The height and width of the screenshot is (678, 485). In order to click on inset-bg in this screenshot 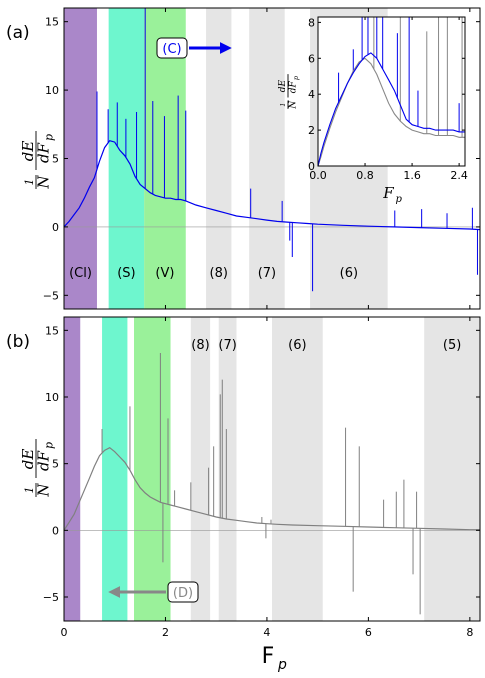, I will do `click(391, 91)`.